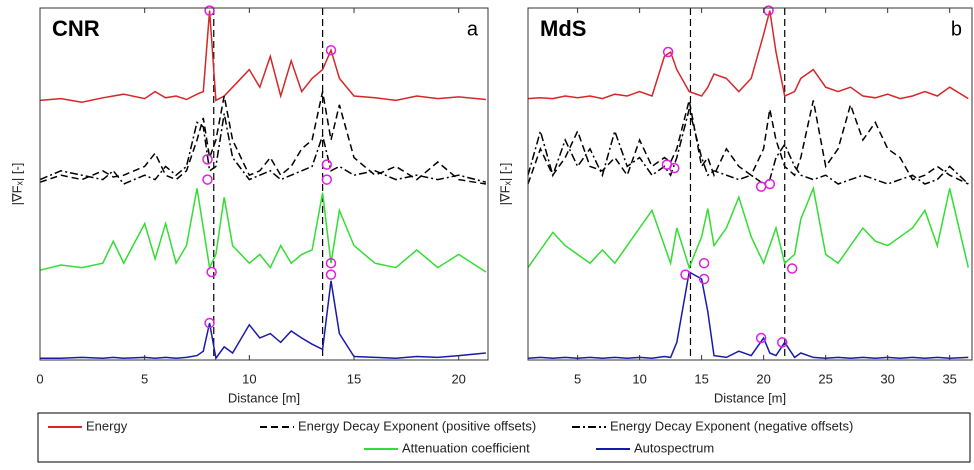  I want to click on legend-box, so click(504, 437).